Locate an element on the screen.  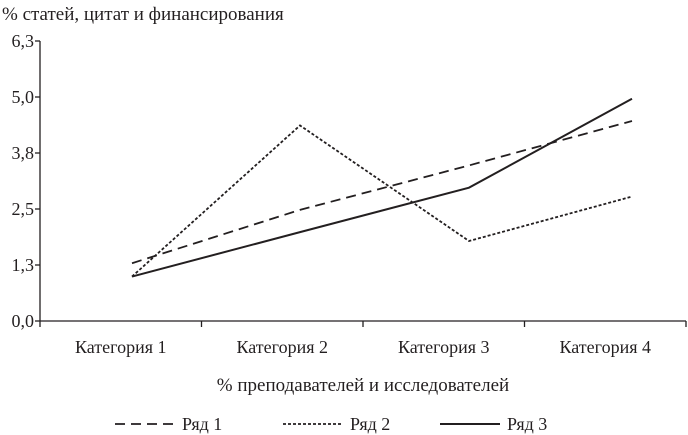
legend-label-2: Ряд 2 is located at coordinates (370, 424).